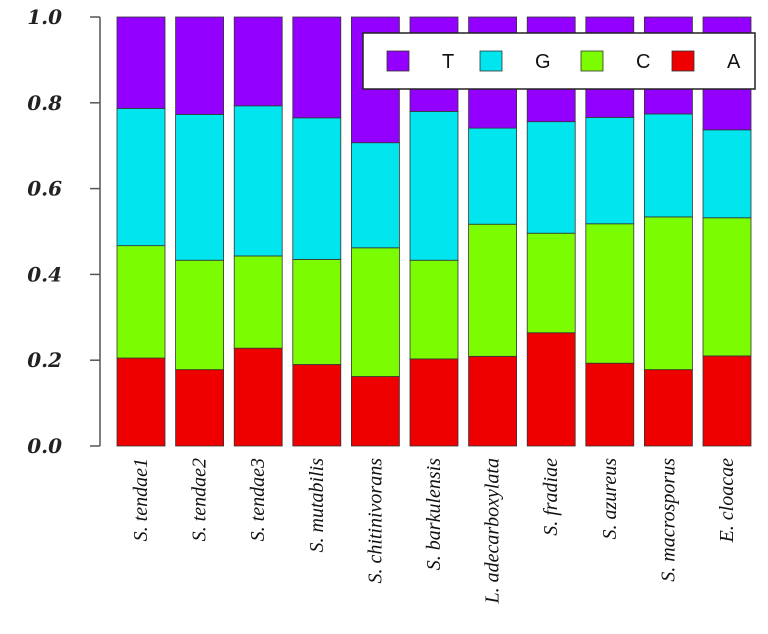 The height and width of the screenshot is (634, 768). I want to click on legend-swatch-T, so click(398, 61).